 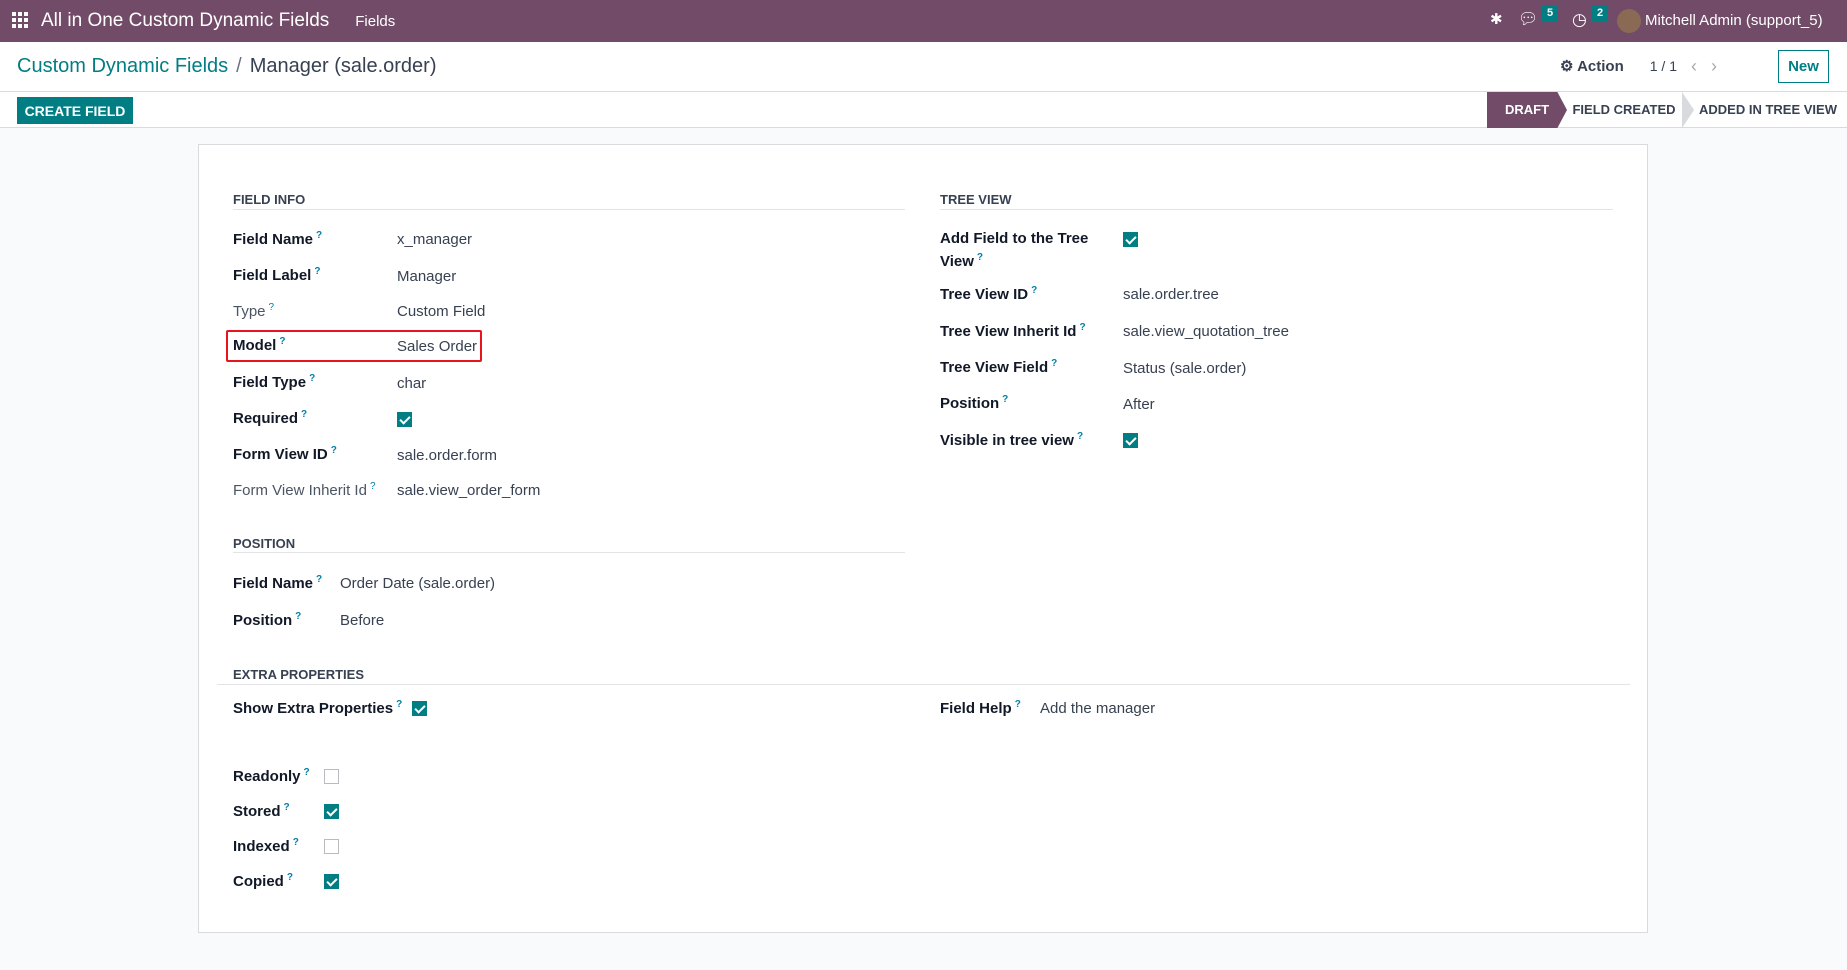 What do you see at coordinates (976, 199) in the screenshot?
I see `section-tree-view: TREE VIEW` at bounding box center [976, 199].